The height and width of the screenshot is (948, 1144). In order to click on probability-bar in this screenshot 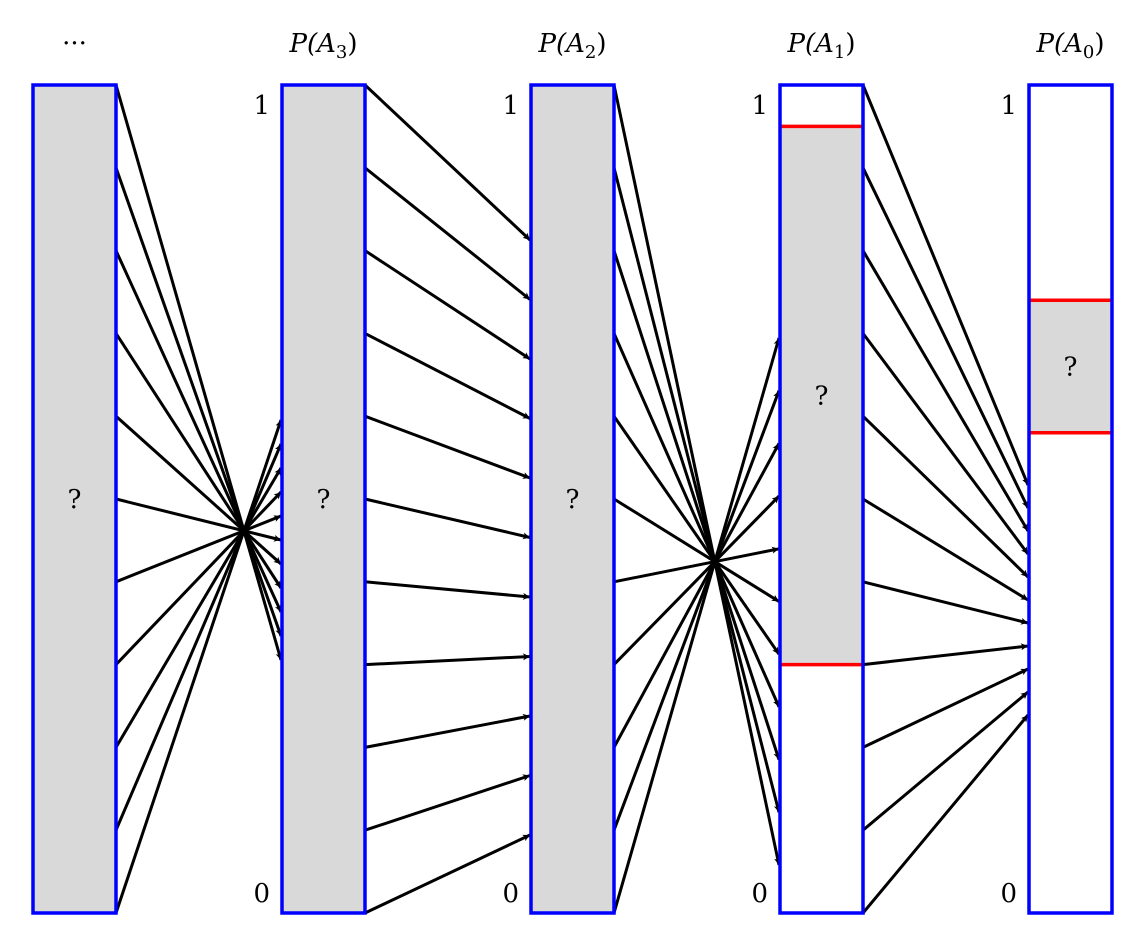, I will do `click(1070, 499)`.